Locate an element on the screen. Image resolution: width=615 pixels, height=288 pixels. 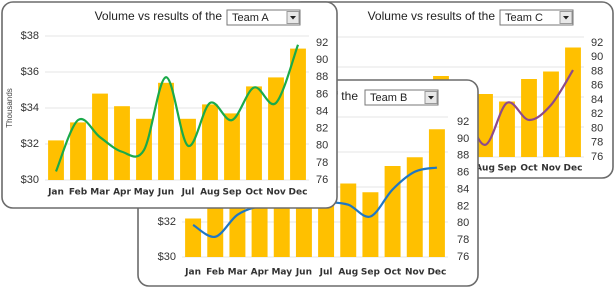
team-dropdown: Team B is located at coordinates (401, 97).